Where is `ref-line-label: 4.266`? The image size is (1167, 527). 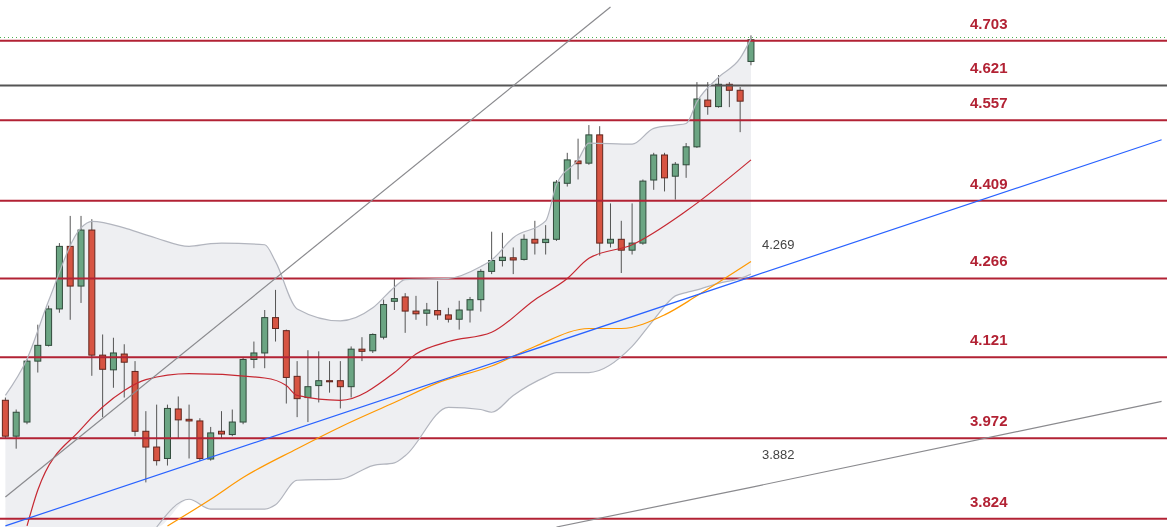 ref-line-label: 4.266 is located at coordinates (989, 261).